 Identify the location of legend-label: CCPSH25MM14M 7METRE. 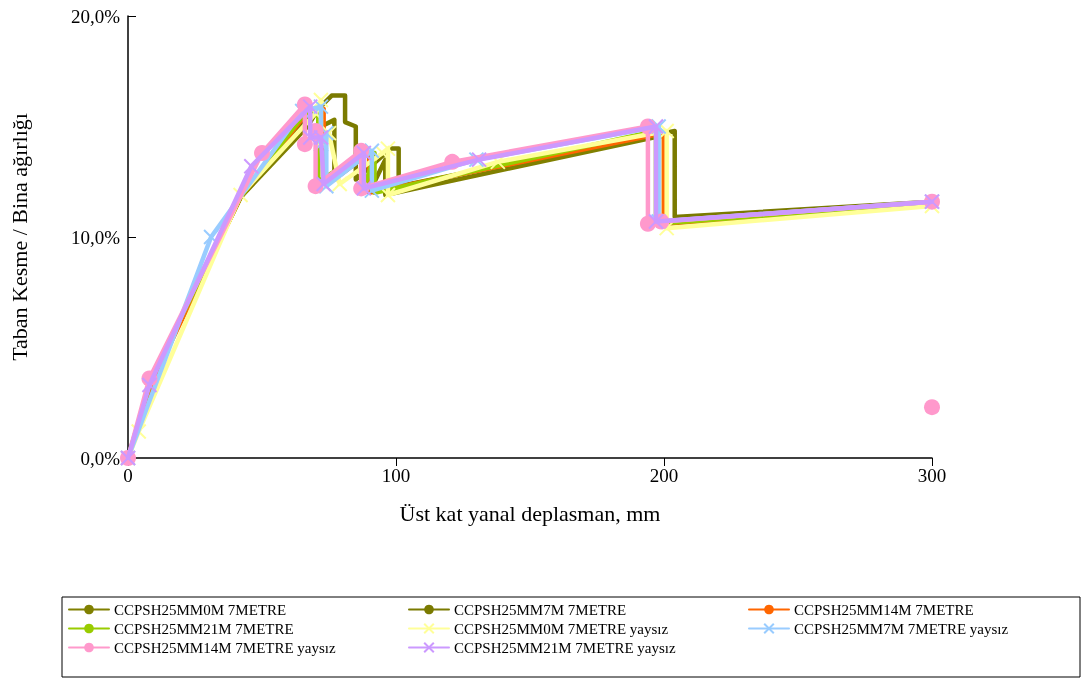
(884, 609).